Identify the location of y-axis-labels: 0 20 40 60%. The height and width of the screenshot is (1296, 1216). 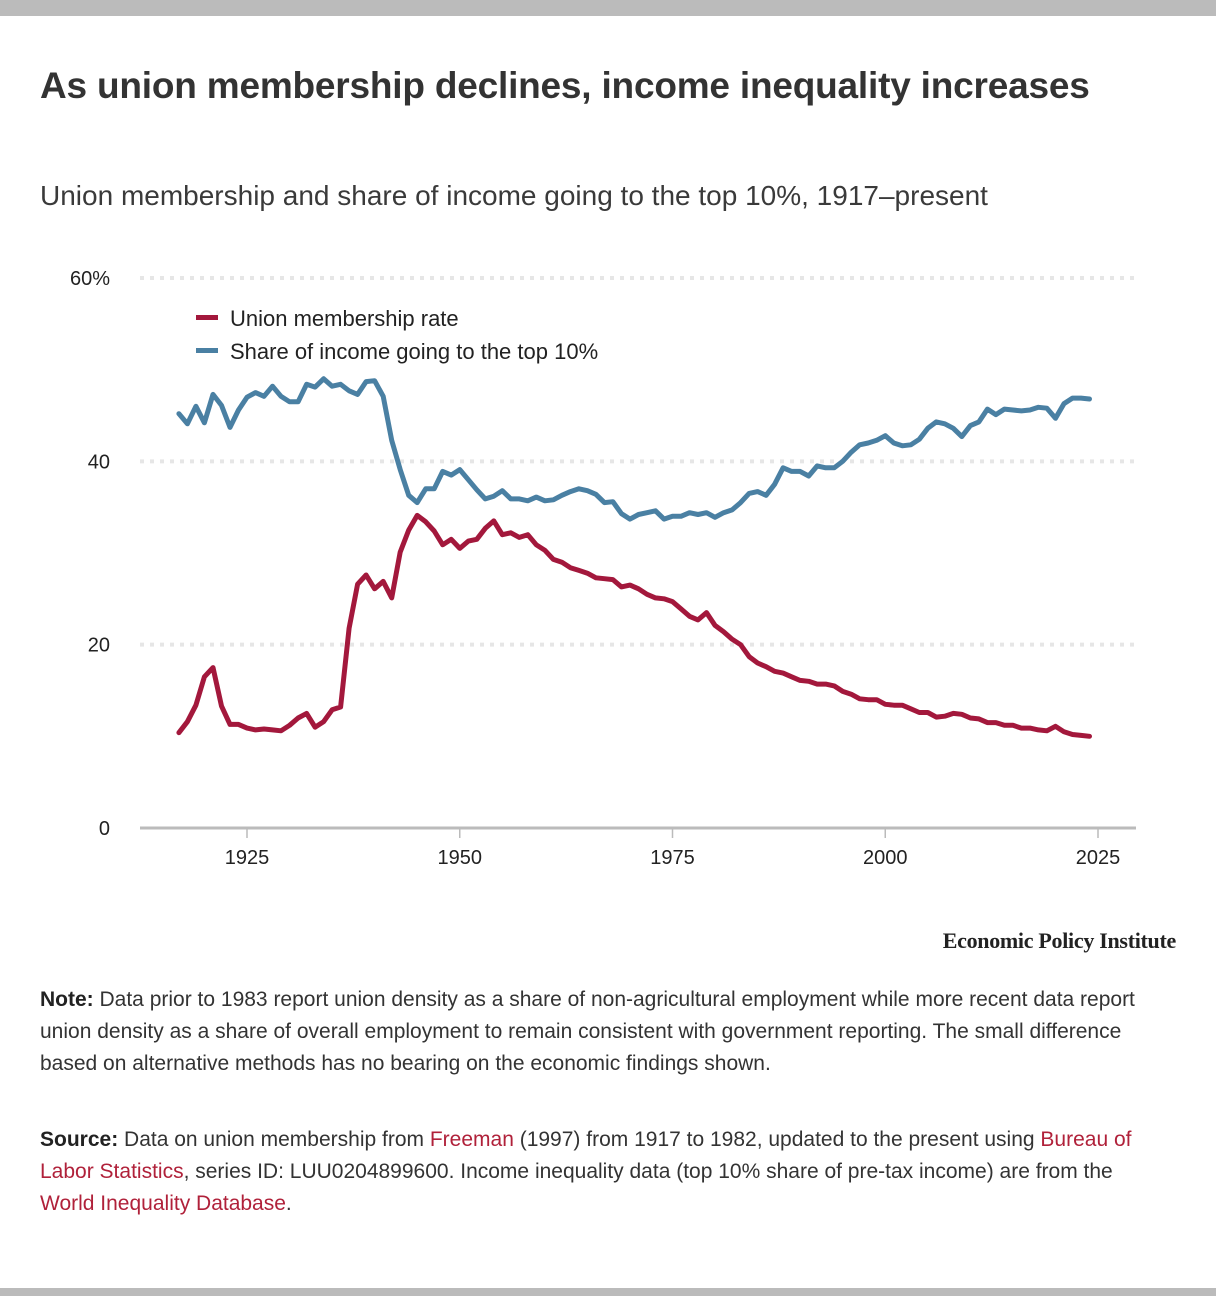
(90, 554).